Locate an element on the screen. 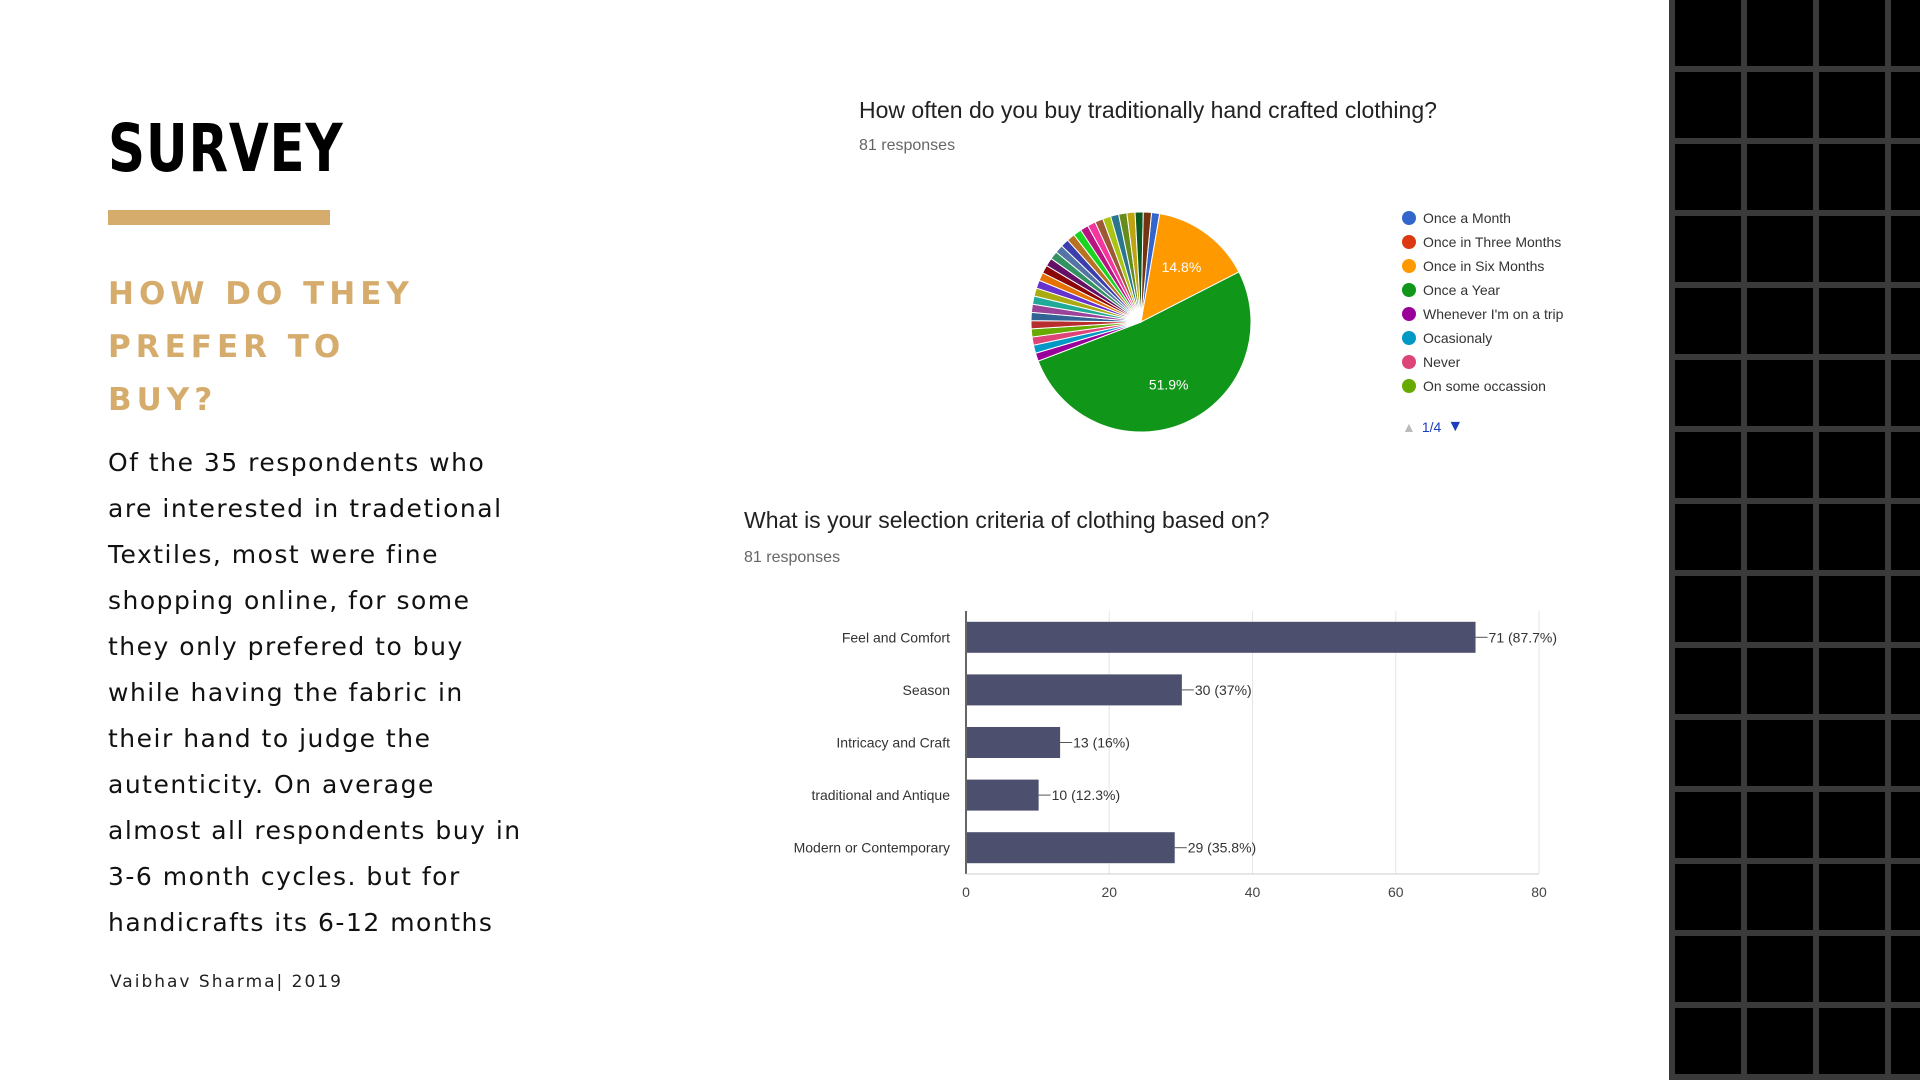 The image size is (1920, 1080). legend-item: Once a Year is located at coordinates (1482, 290).